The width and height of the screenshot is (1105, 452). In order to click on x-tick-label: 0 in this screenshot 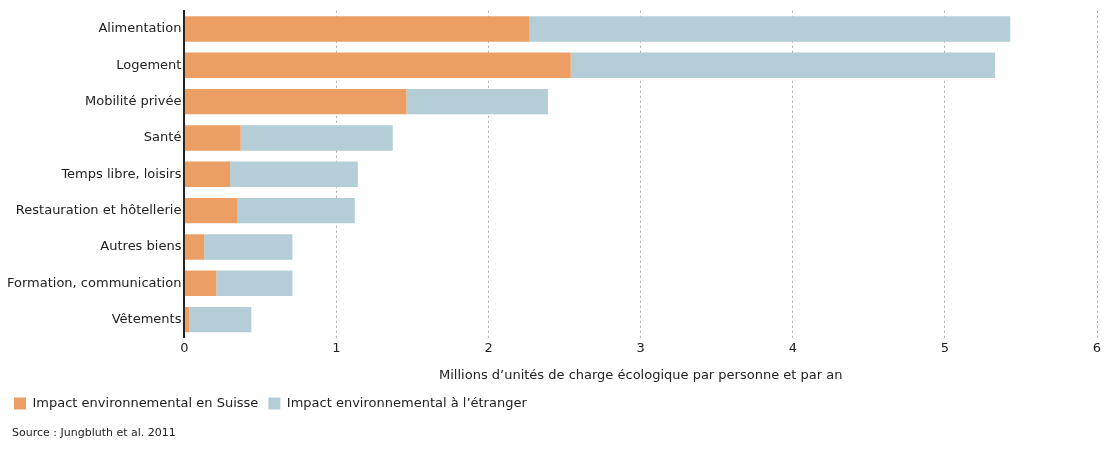, I will do `click(184, 347)`.